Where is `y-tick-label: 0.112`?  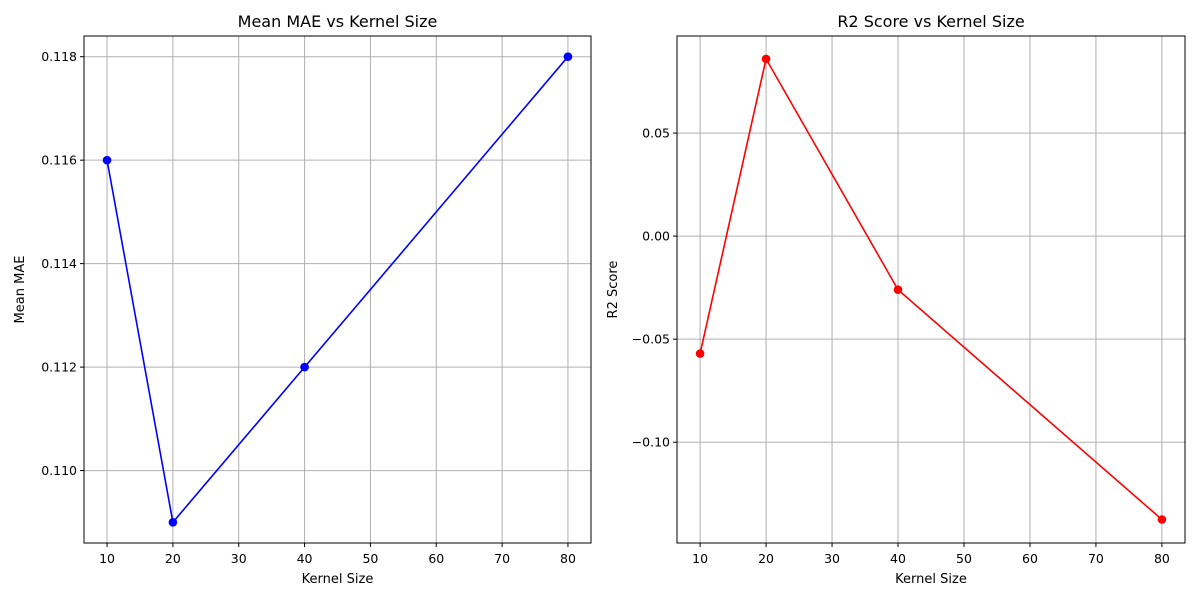
y-tick-label: 0.112 is located at coordinates (59, 367).